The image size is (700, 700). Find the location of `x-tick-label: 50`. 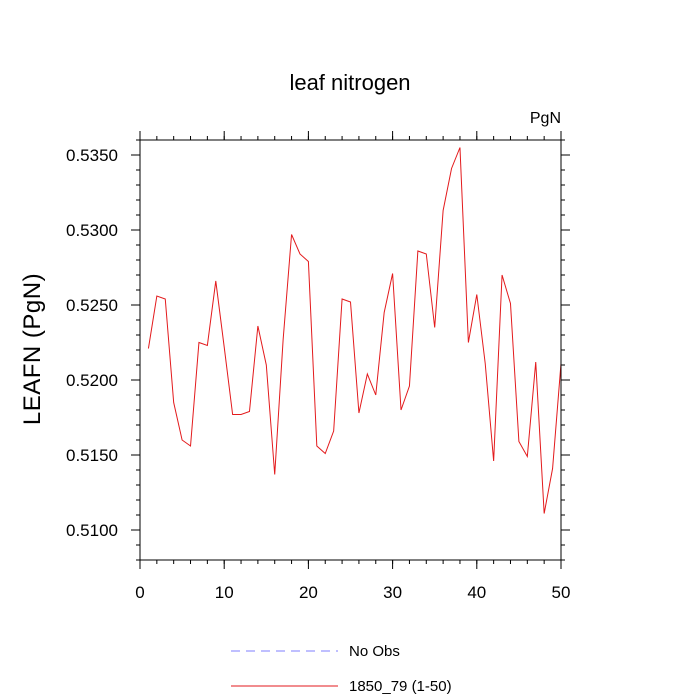

x-tick-label: 50 is located at coordinates (561, 592).